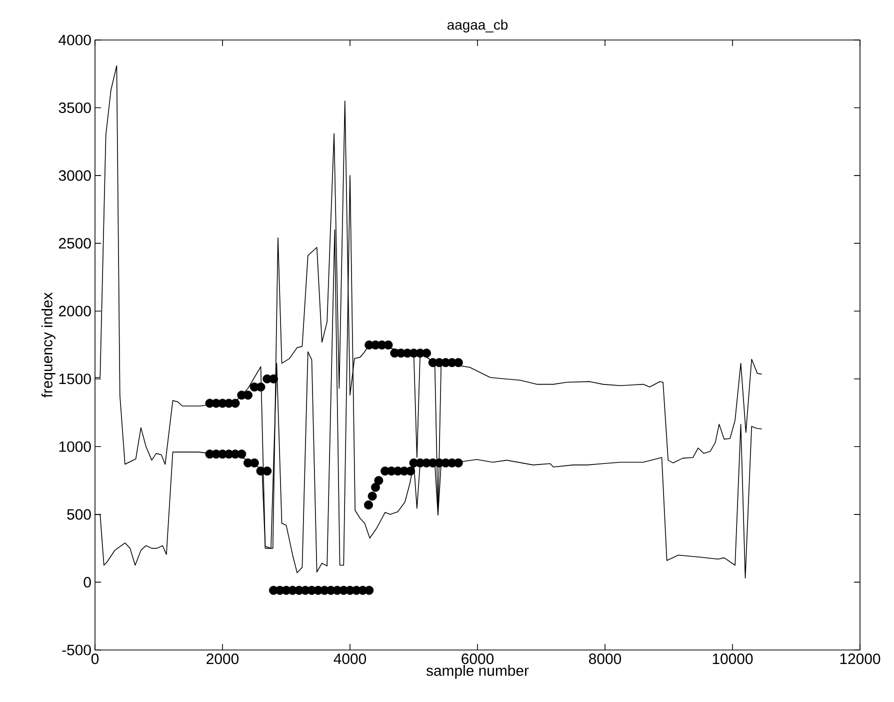  What do you see at coordinates (477, 25) in the screenshot?
I see `chart-title: aagaa_cb` at bounding box center [477, 25].